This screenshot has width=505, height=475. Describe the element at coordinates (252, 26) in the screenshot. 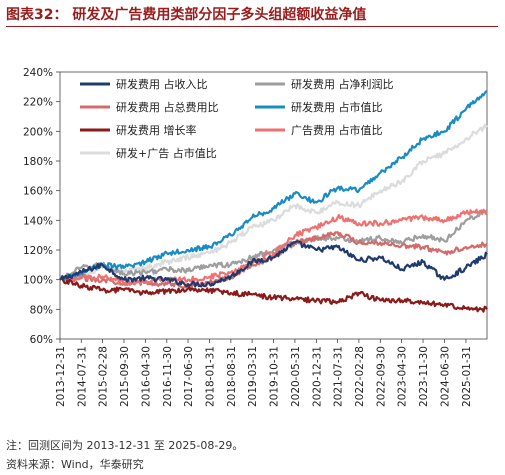

I see `title-rule` at that location.